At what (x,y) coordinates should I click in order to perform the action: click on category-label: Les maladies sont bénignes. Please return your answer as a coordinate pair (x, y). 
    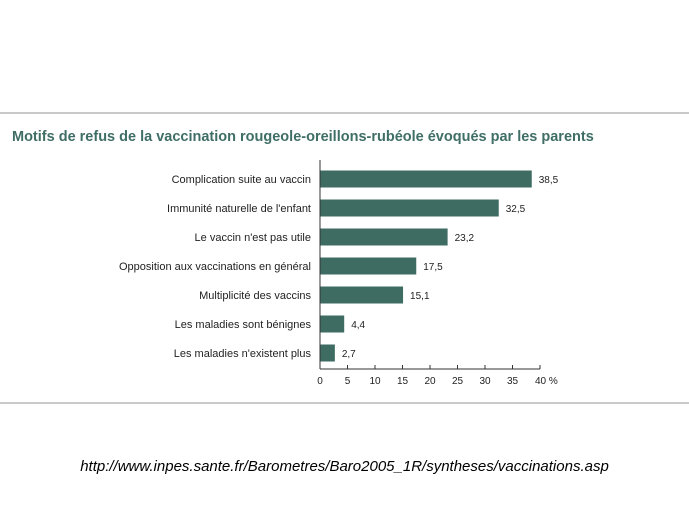
    Looking at the image, I should click on (243, 325).